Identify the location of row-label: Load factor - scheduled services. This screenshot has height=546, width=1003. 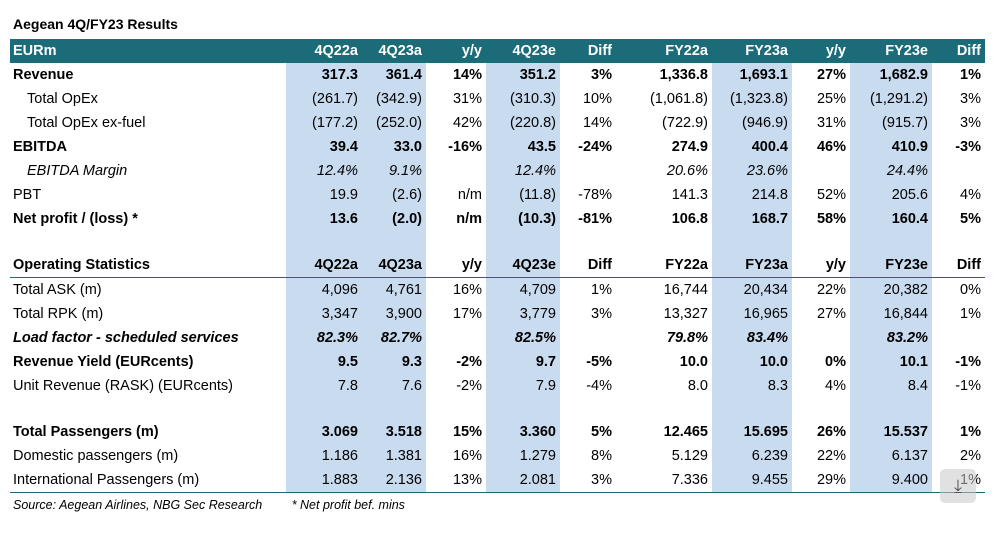
(126, 338).